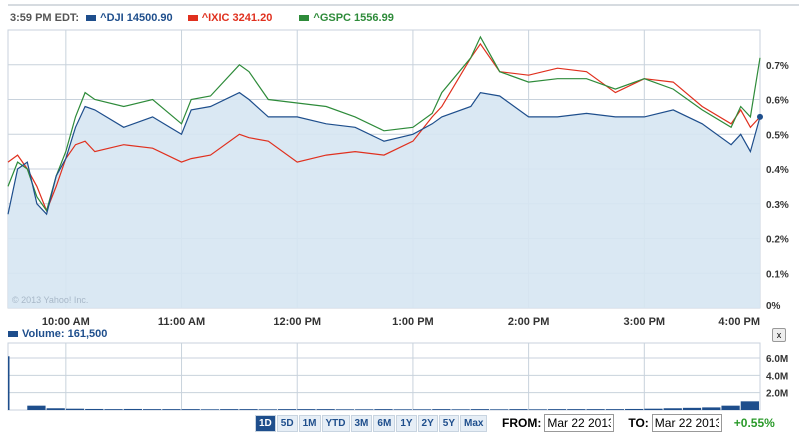  What do you see at coordinates (773, 306) in the screenshot?
I see `y-tick-label: 0%` at bounding box center [773, 306].